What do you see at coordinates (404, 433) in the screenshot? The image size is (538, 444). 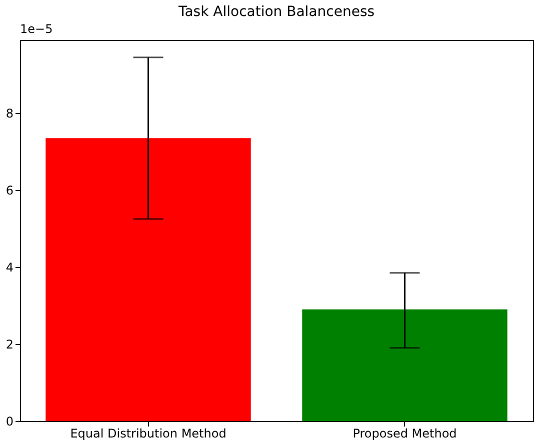 I see `x-tick-label: Proposed Method` at bounding box center [404, 433].